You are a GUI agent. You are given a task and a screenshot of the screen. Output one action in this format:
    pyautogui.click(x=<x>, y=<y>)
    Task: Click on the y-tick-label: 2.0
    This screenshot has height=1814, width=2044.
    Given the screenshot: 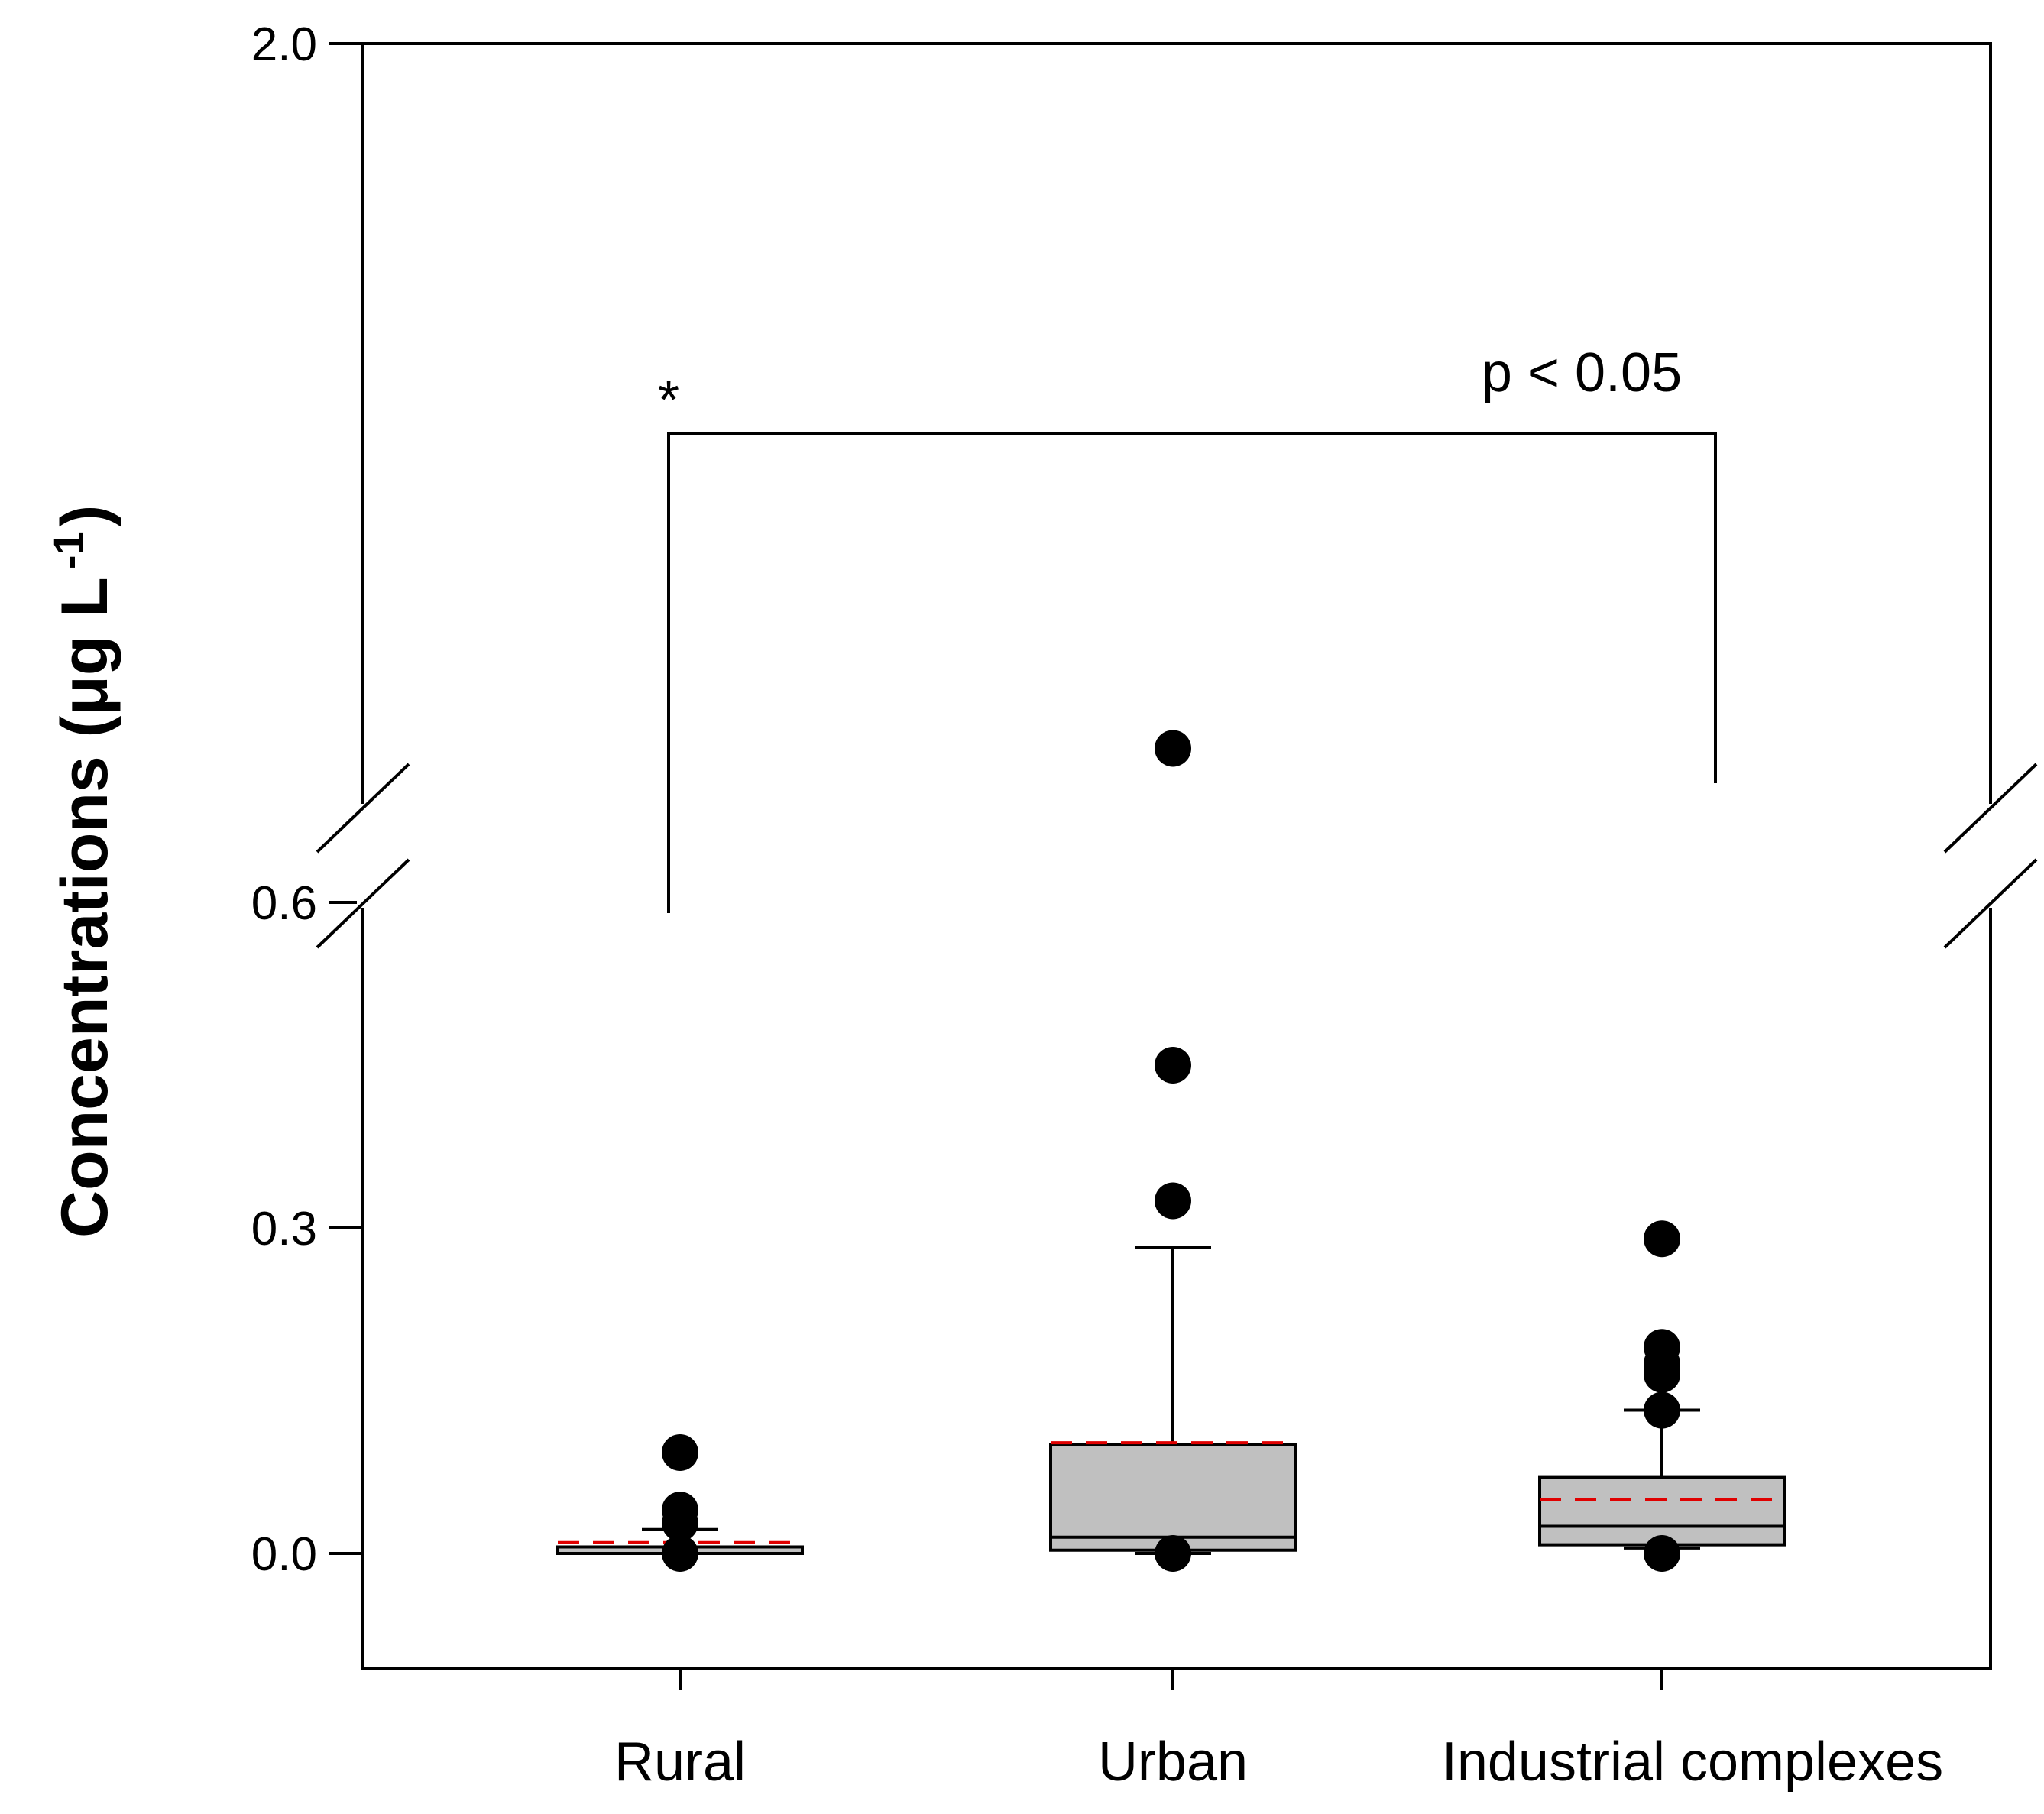 What is the action you would take?
    pyautogui.click(x=284, y=45)
    